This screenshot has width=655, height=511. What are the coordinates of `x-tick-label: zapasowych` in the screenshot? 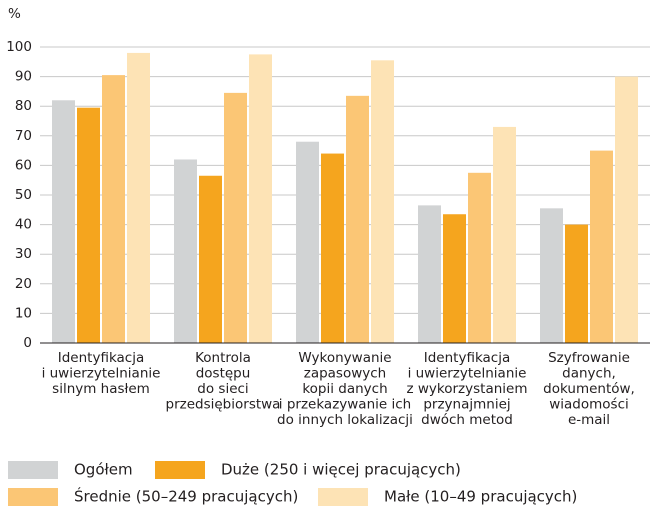 It's located at (345, 374).